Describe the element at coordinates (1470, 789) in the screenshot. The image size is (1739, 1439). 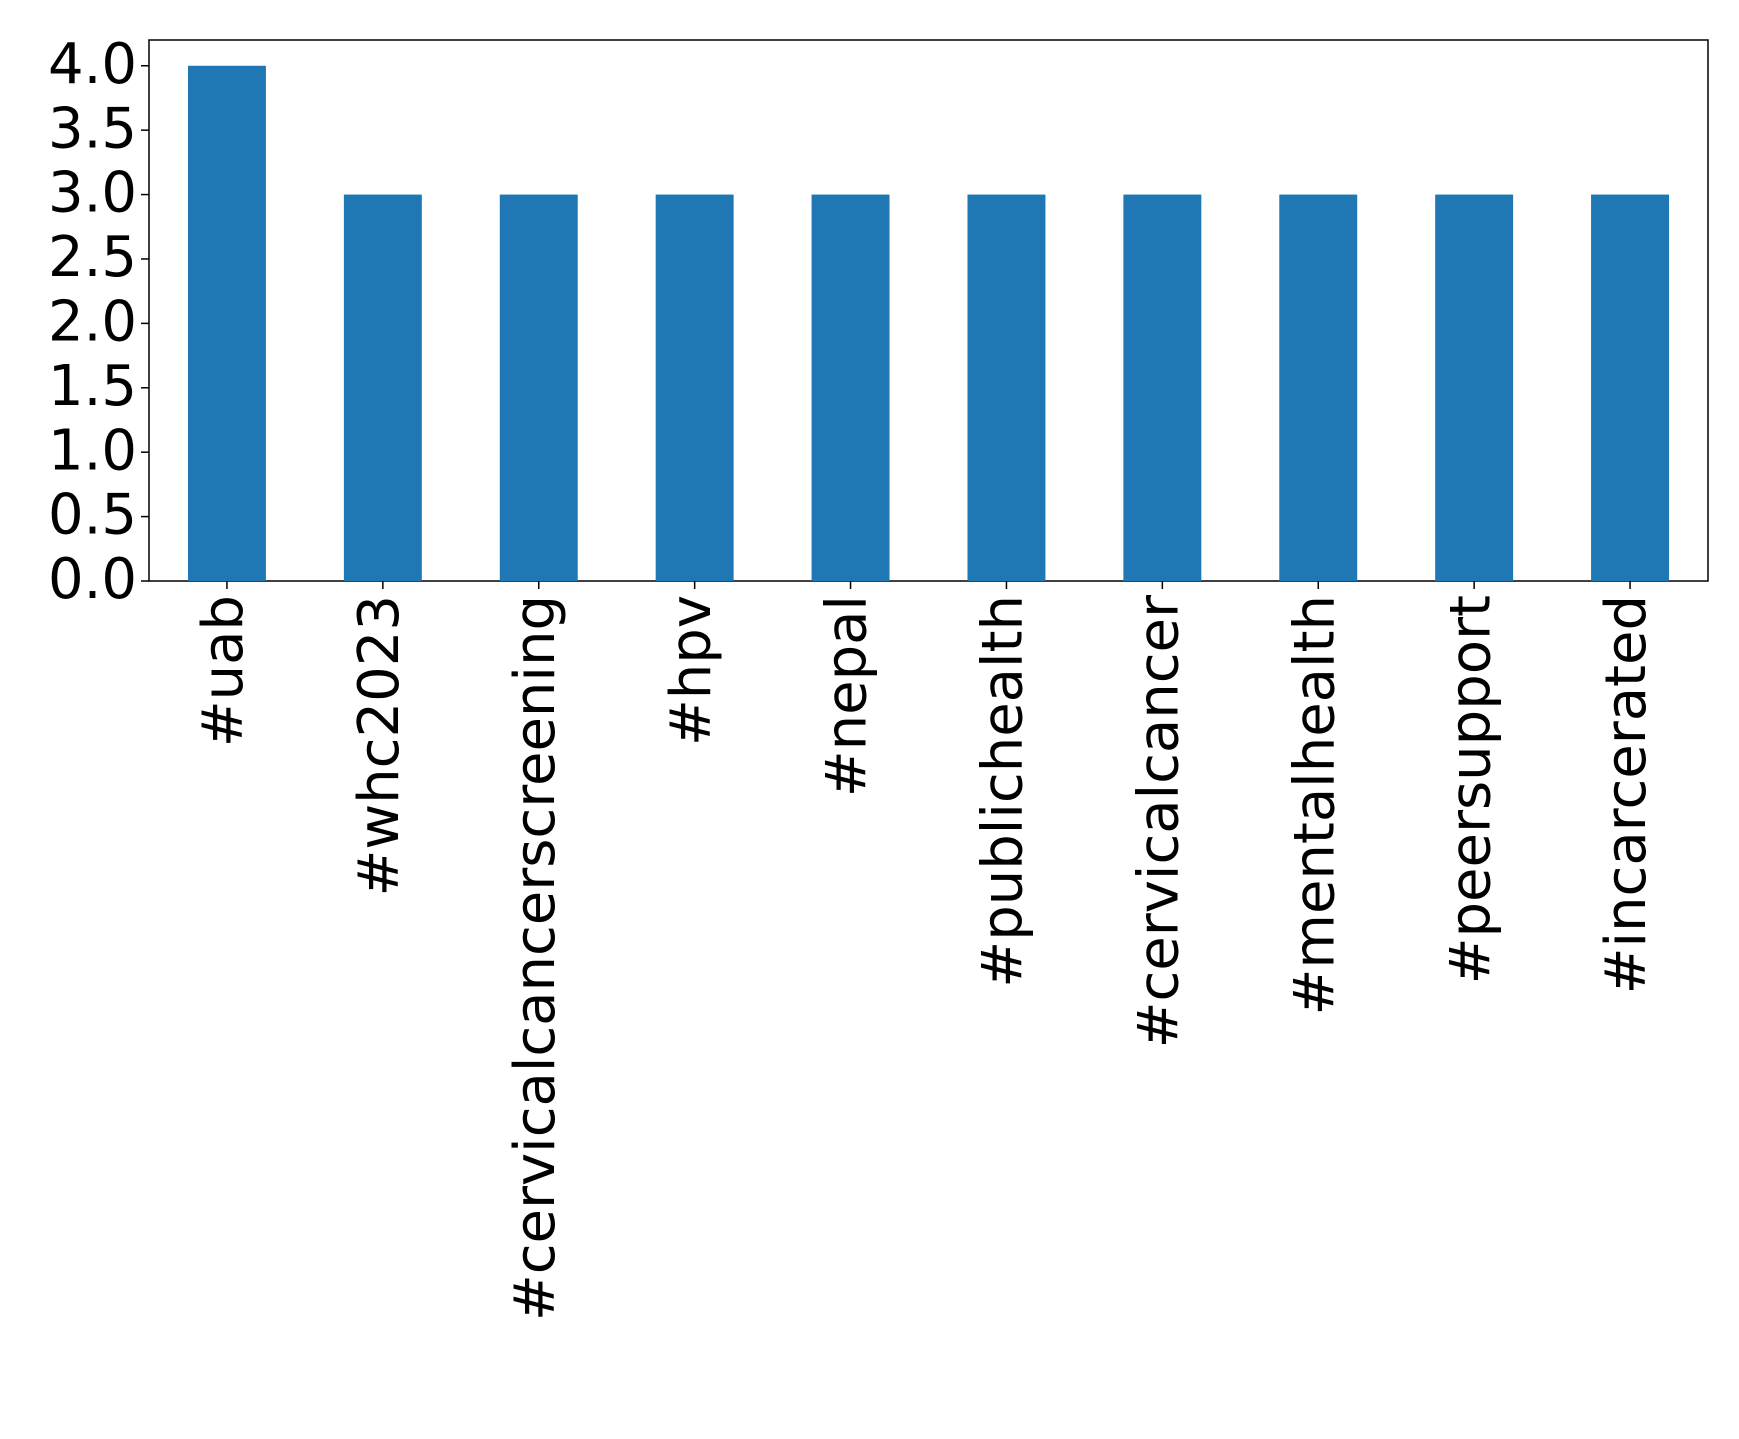
I see `x-tick-label: #peersupport` at that location.